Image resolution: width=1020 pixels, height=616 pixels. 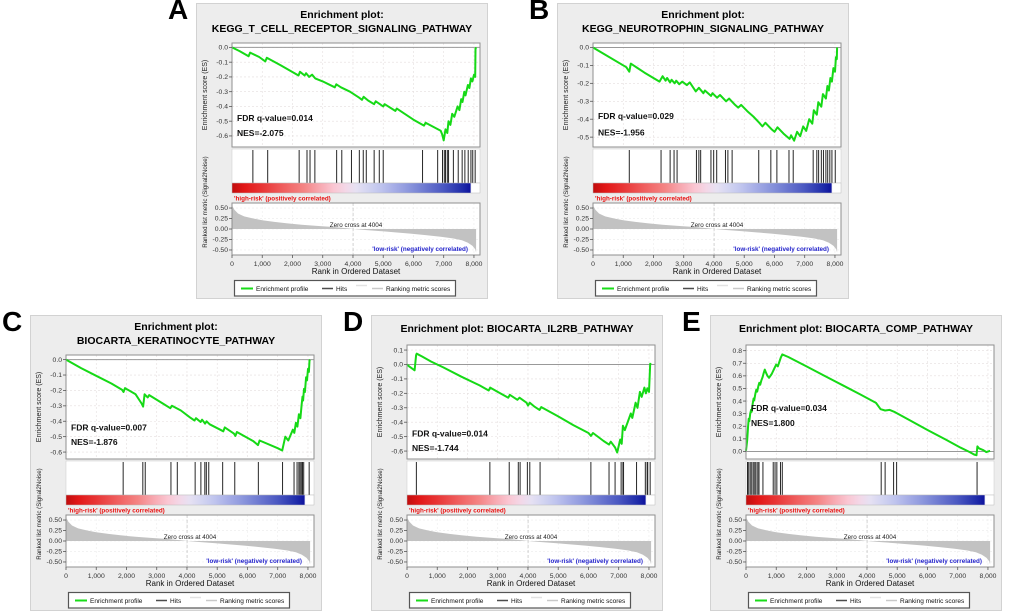 What do you see at coordinates (178, 12) in the screenshot?
I see `panel-label-A: A` at bounding box center [178, 12].